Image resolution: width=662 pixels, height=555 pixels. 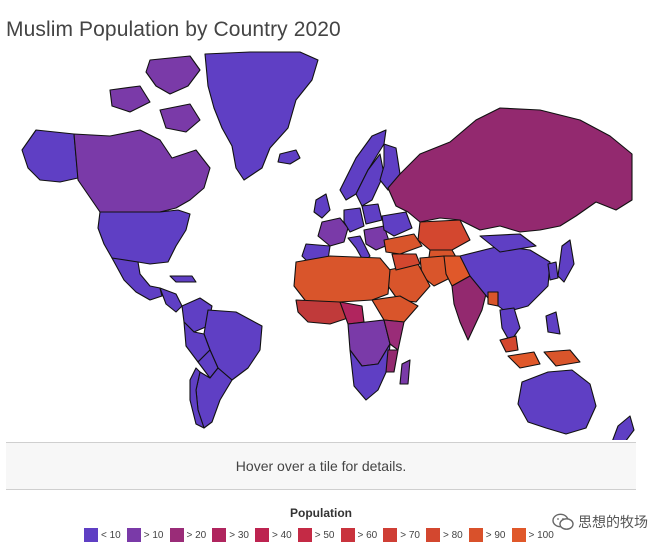 I want to click on legend-label: > 60, so click(x=367, y=535).